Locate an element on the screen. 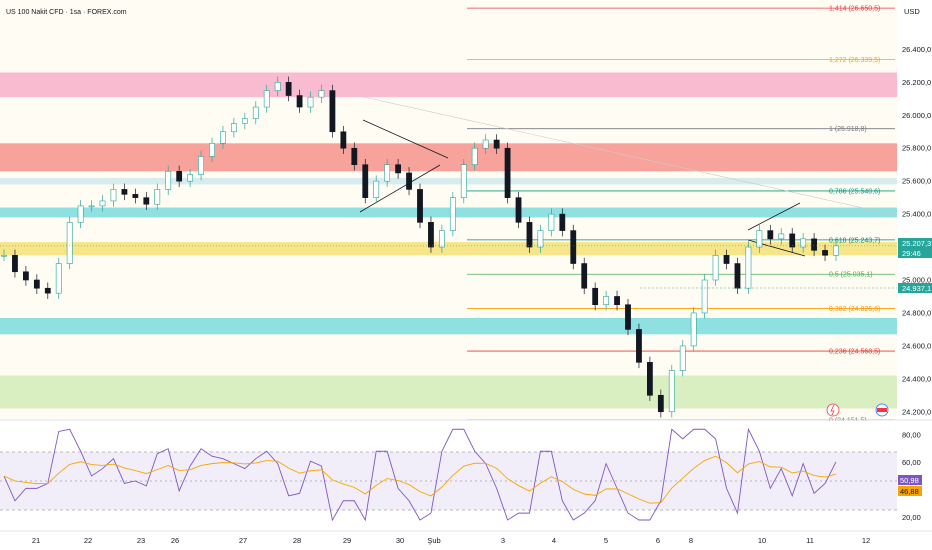 Image resolution: width=932 pixels, height=550 pixels. price-tick-4: 25.600,0 is located at coordinates (916, 181).